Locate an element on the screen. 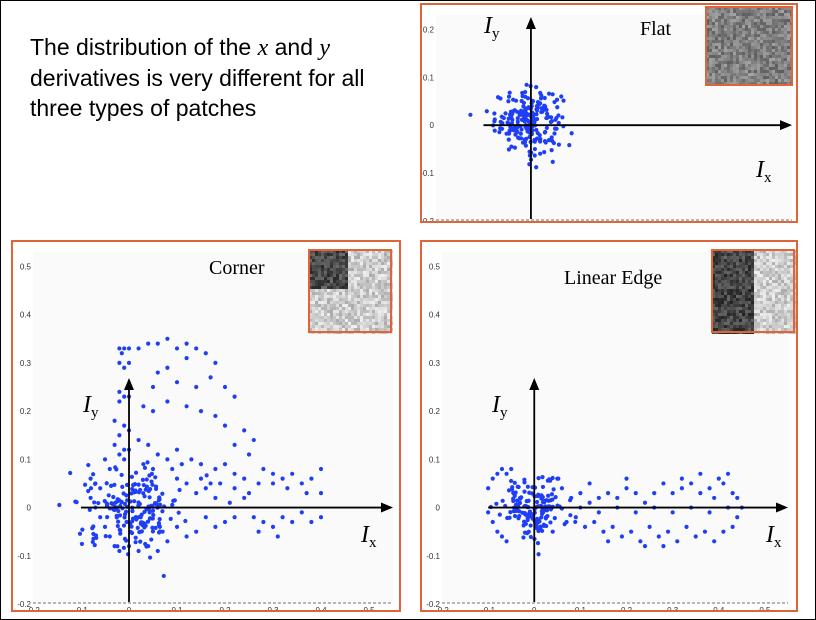 This screenshot has height=620, width=816. corner-xtick-label: 0.2 is located at coordinates (225, 608).